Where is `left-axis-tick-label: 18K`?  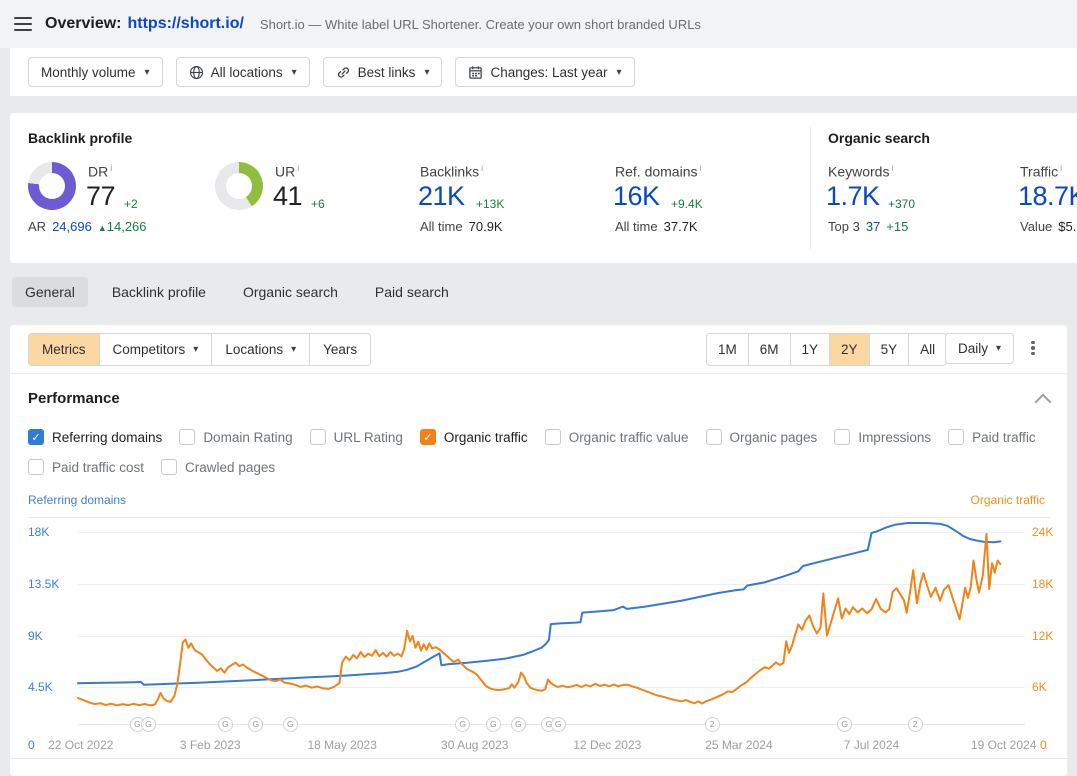
left-axis-tick-label: 18K is located at coordinates (39, 532).